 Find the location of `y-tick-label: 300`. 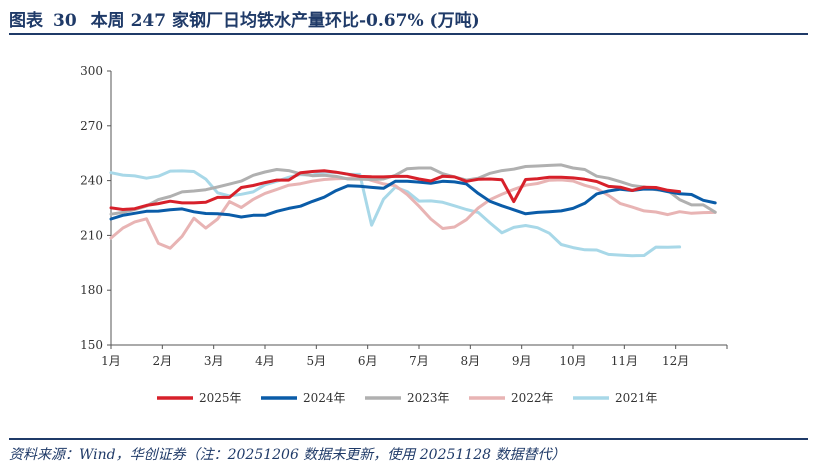

y-tick-label: 300 is located at coordinates (91, 71).